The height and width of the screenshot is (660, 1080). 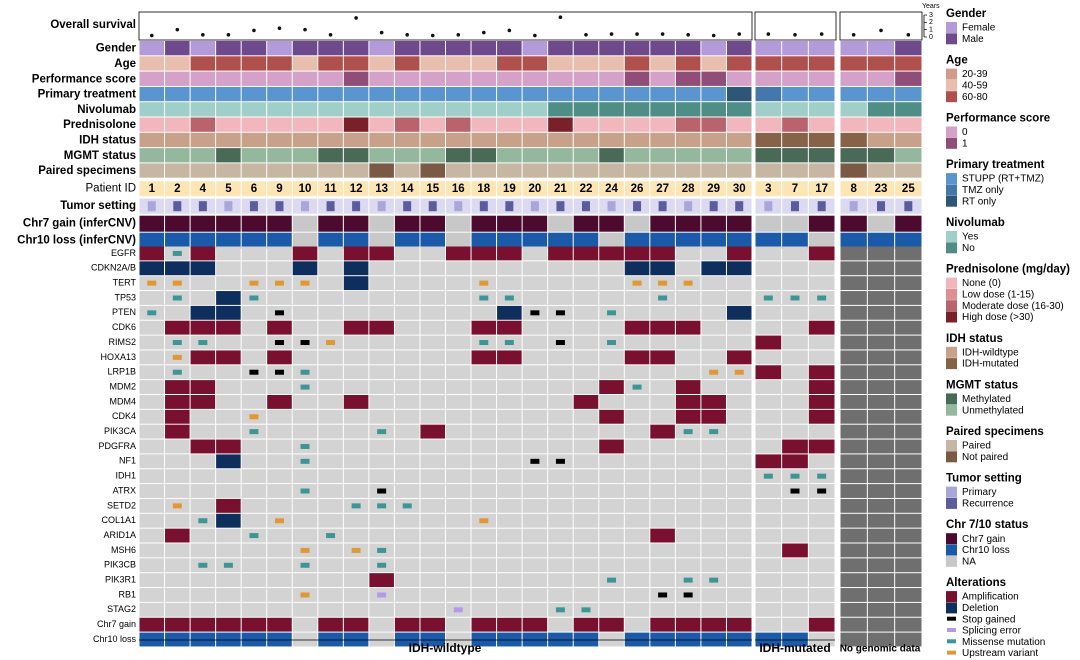 I want to click on patient-id-6: 6, so click(x=254, y=189).